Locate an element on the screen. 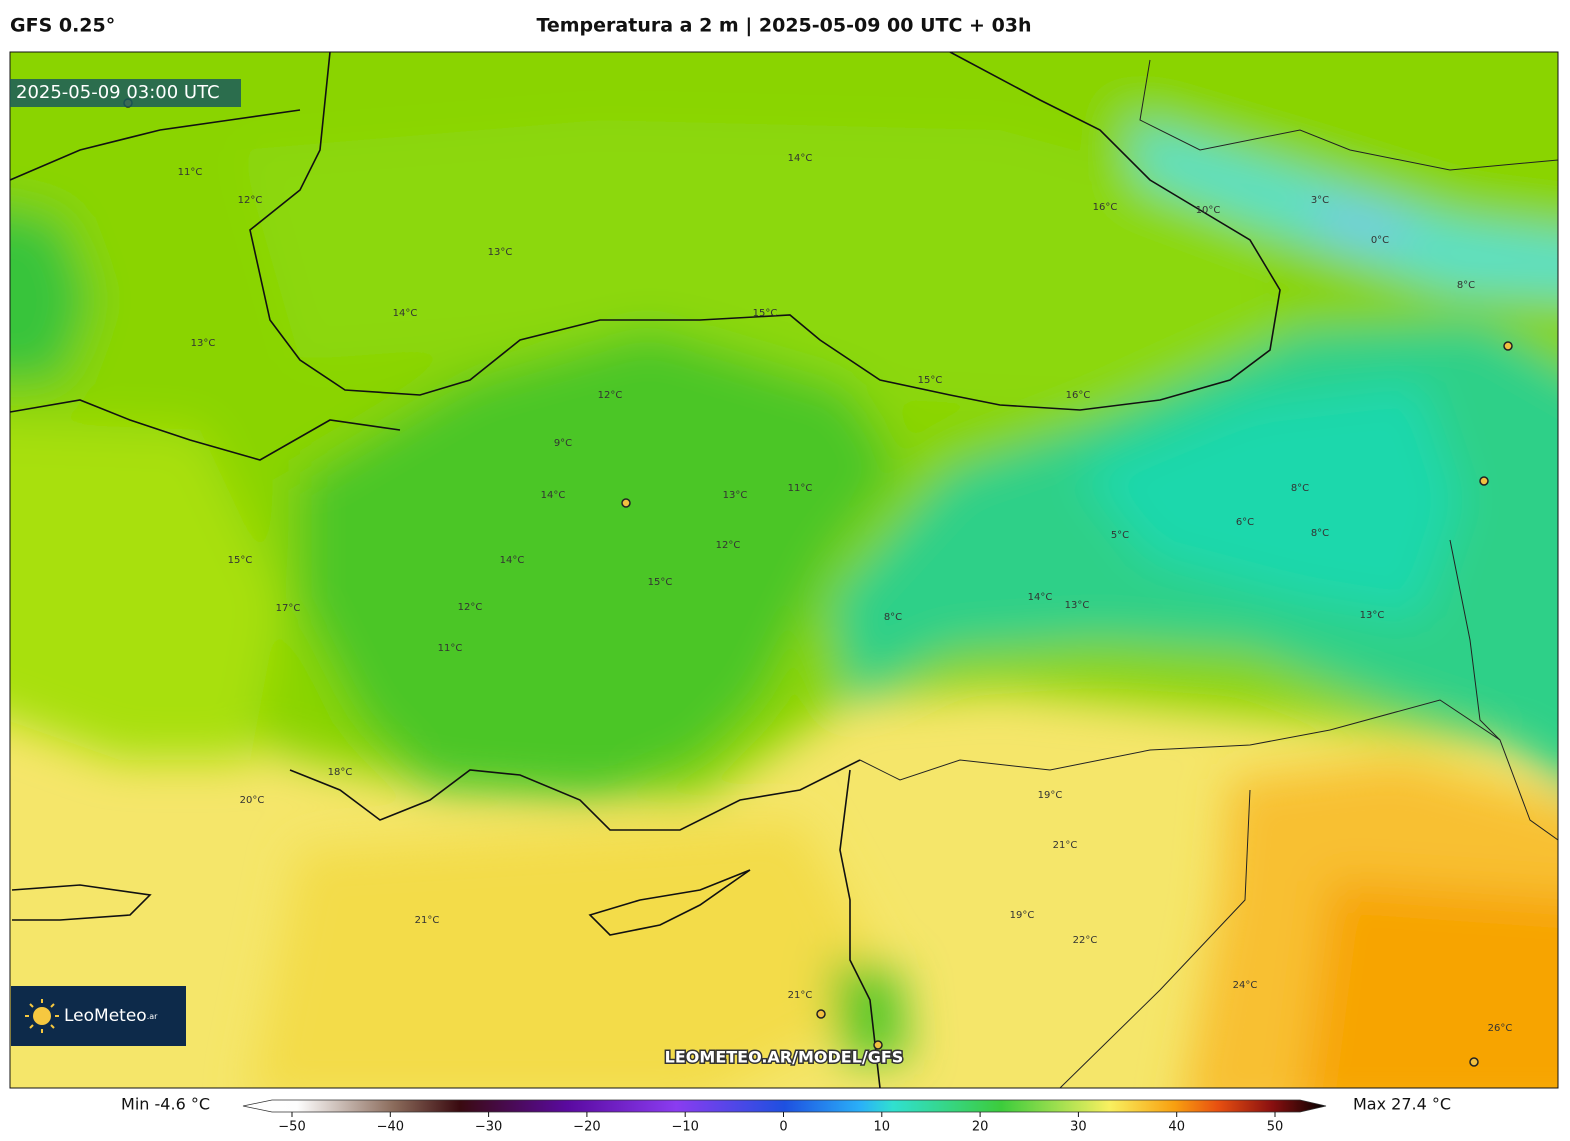 Image resolution: width=1570 pixels, height=1141 pixels. colorbar-ticks: −50 −40 −30 −20 −10 0 10 20 30 40 50 is located at coordinates (780, 1123).